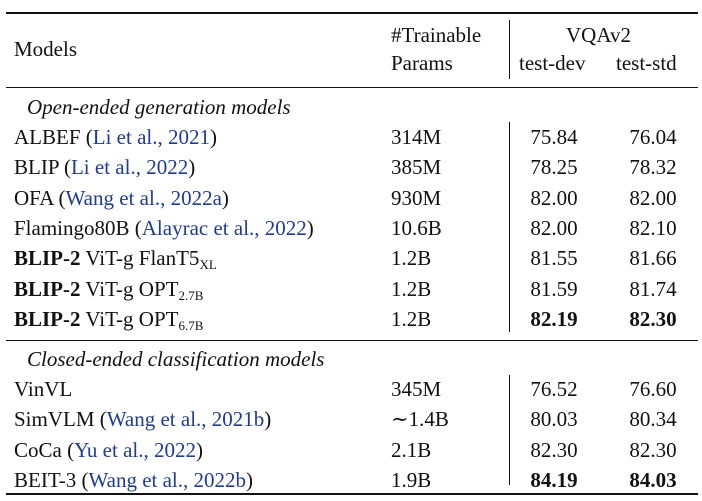 The height and width of the screenshot is (501, 702). What do you see at coordinates (646, 63) in the screenshot?
I see `header-test-std: test-std` at bounding box center [646, 63].